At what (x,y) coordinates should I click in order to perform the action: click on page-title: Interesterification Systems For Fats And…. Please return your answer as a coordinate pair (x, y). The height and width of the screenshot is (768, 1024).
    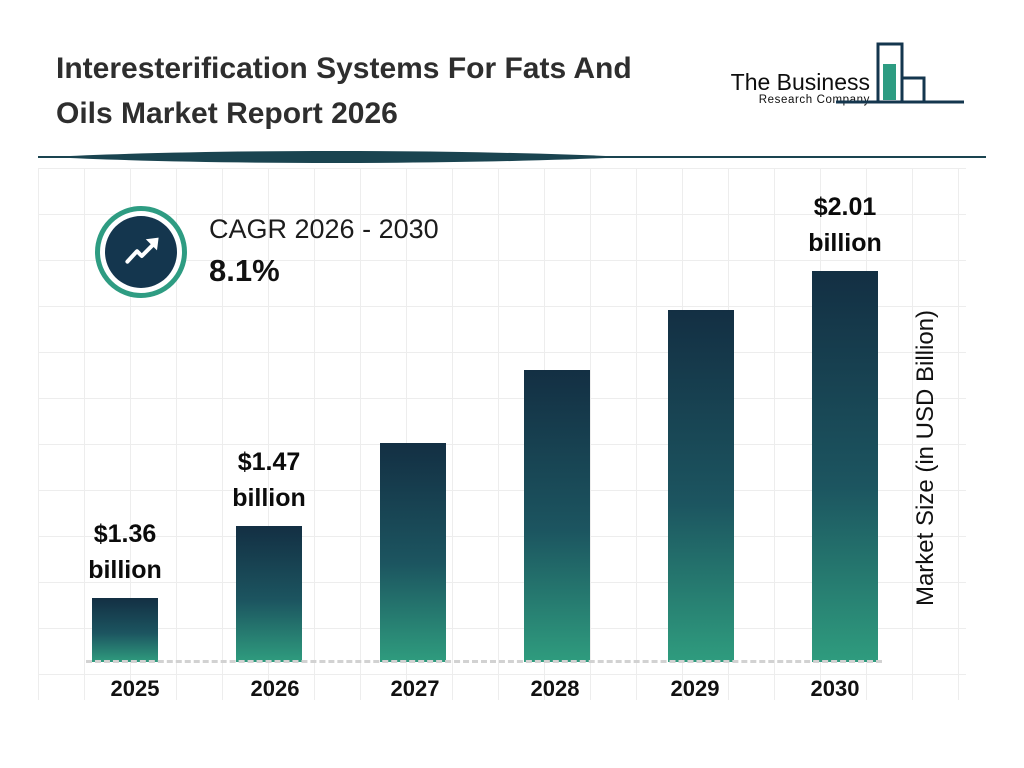
    Looking at the image, I should click on (386, 91).